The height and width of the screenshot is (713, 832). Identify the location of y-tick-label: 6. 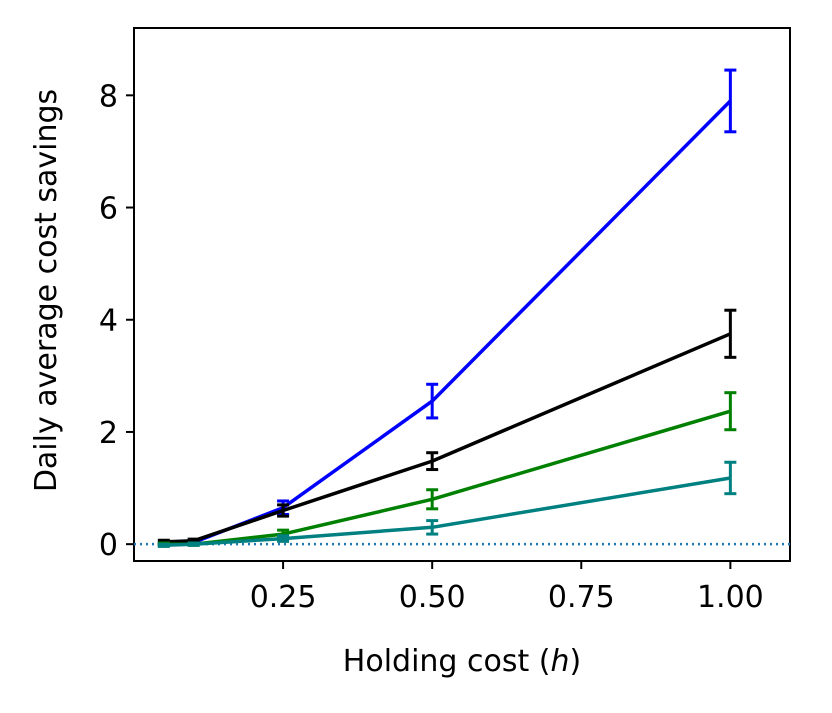
(108, 209).